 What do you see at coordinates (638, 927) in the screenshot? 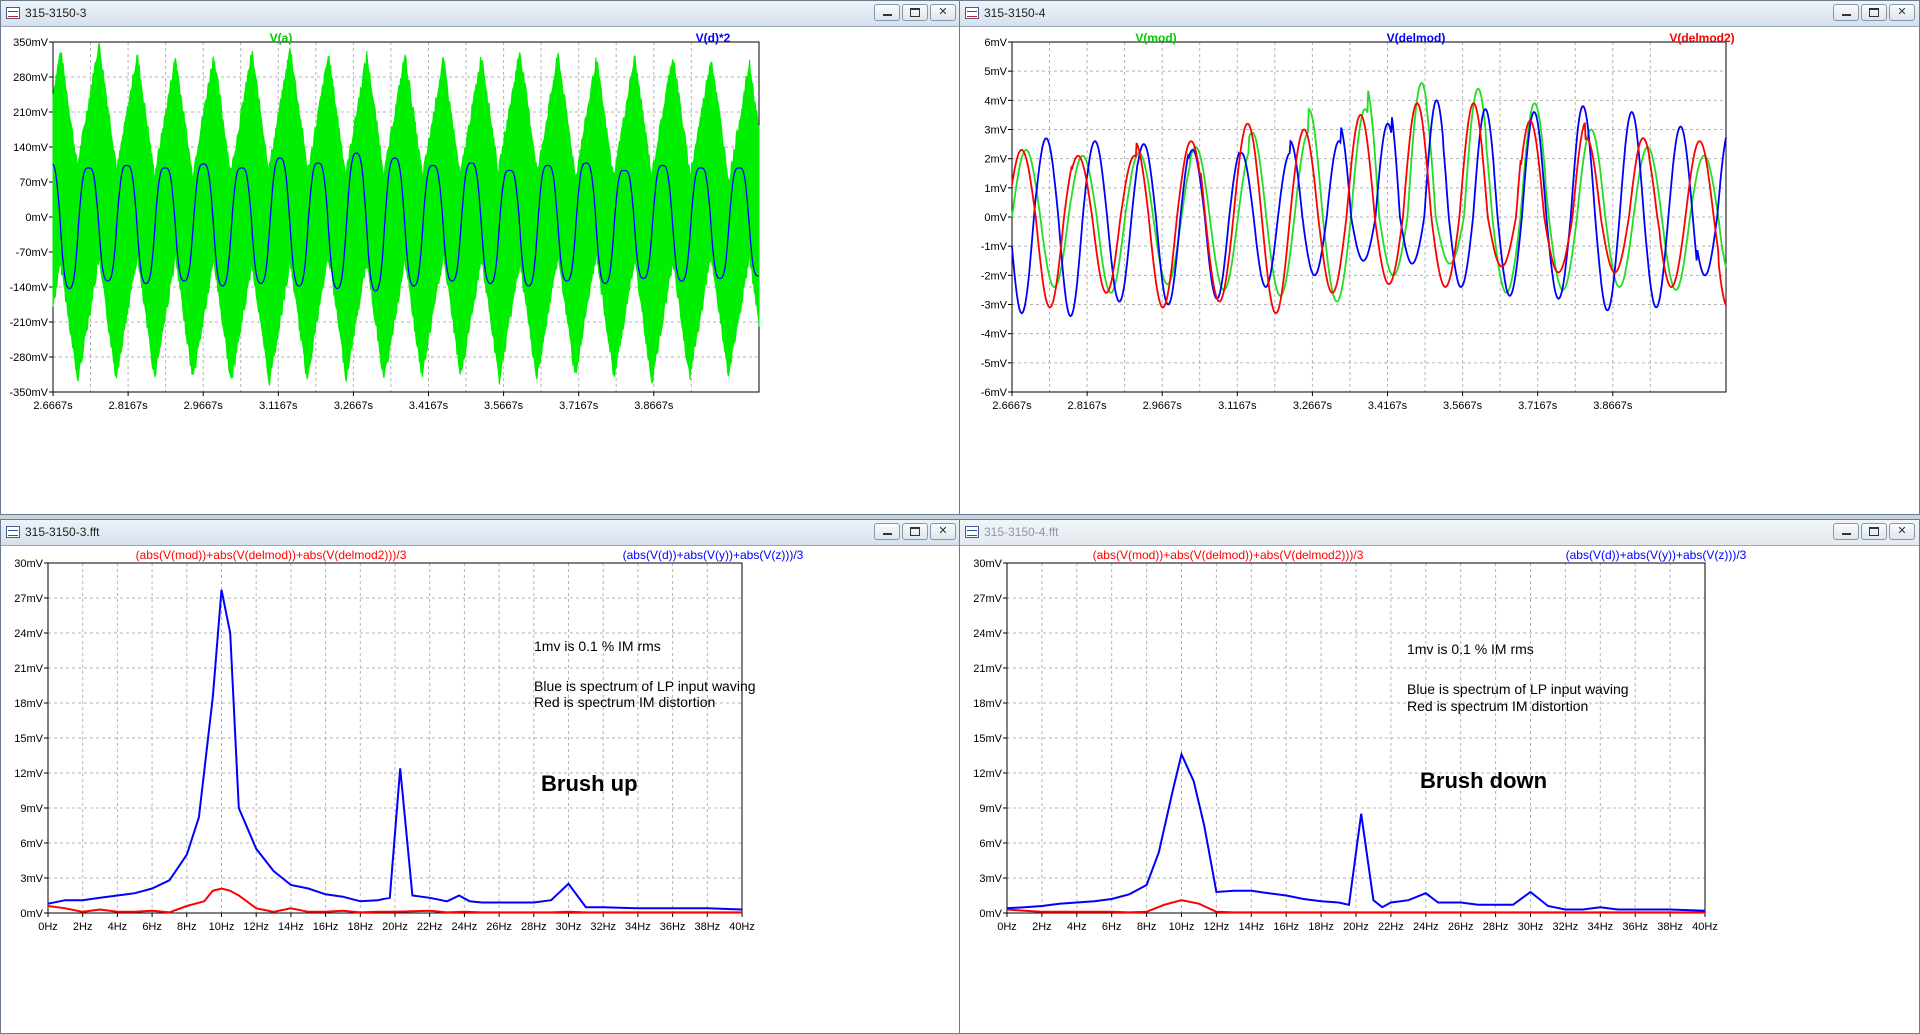
I see `x-tick-label: 34Hz` at bounding box center [638, 927].